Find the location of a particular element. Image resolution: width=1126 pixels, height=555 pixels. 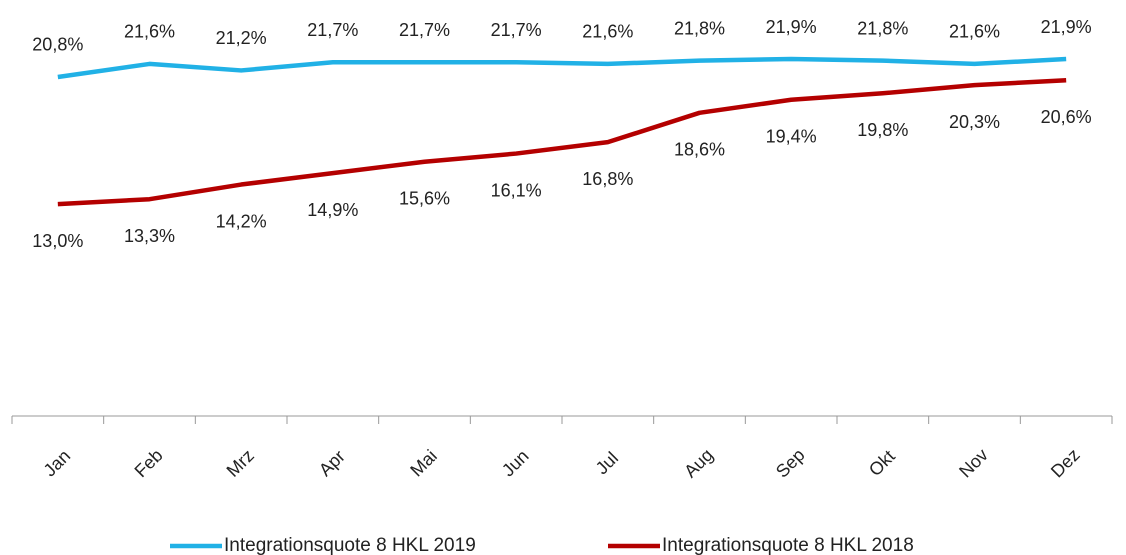

series-line is located at coordinates (562, 68).